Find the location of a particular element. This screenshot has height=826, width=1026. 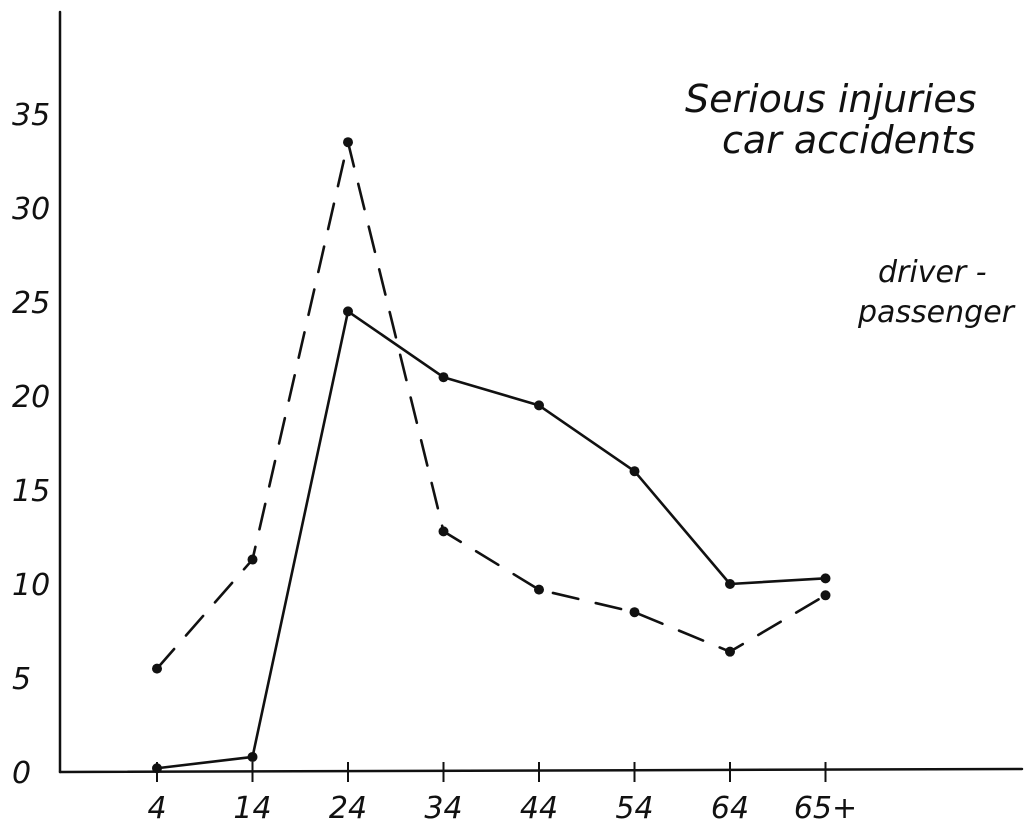

chart-title-line-1: Serious injuries is located at coordinates (831, 99).